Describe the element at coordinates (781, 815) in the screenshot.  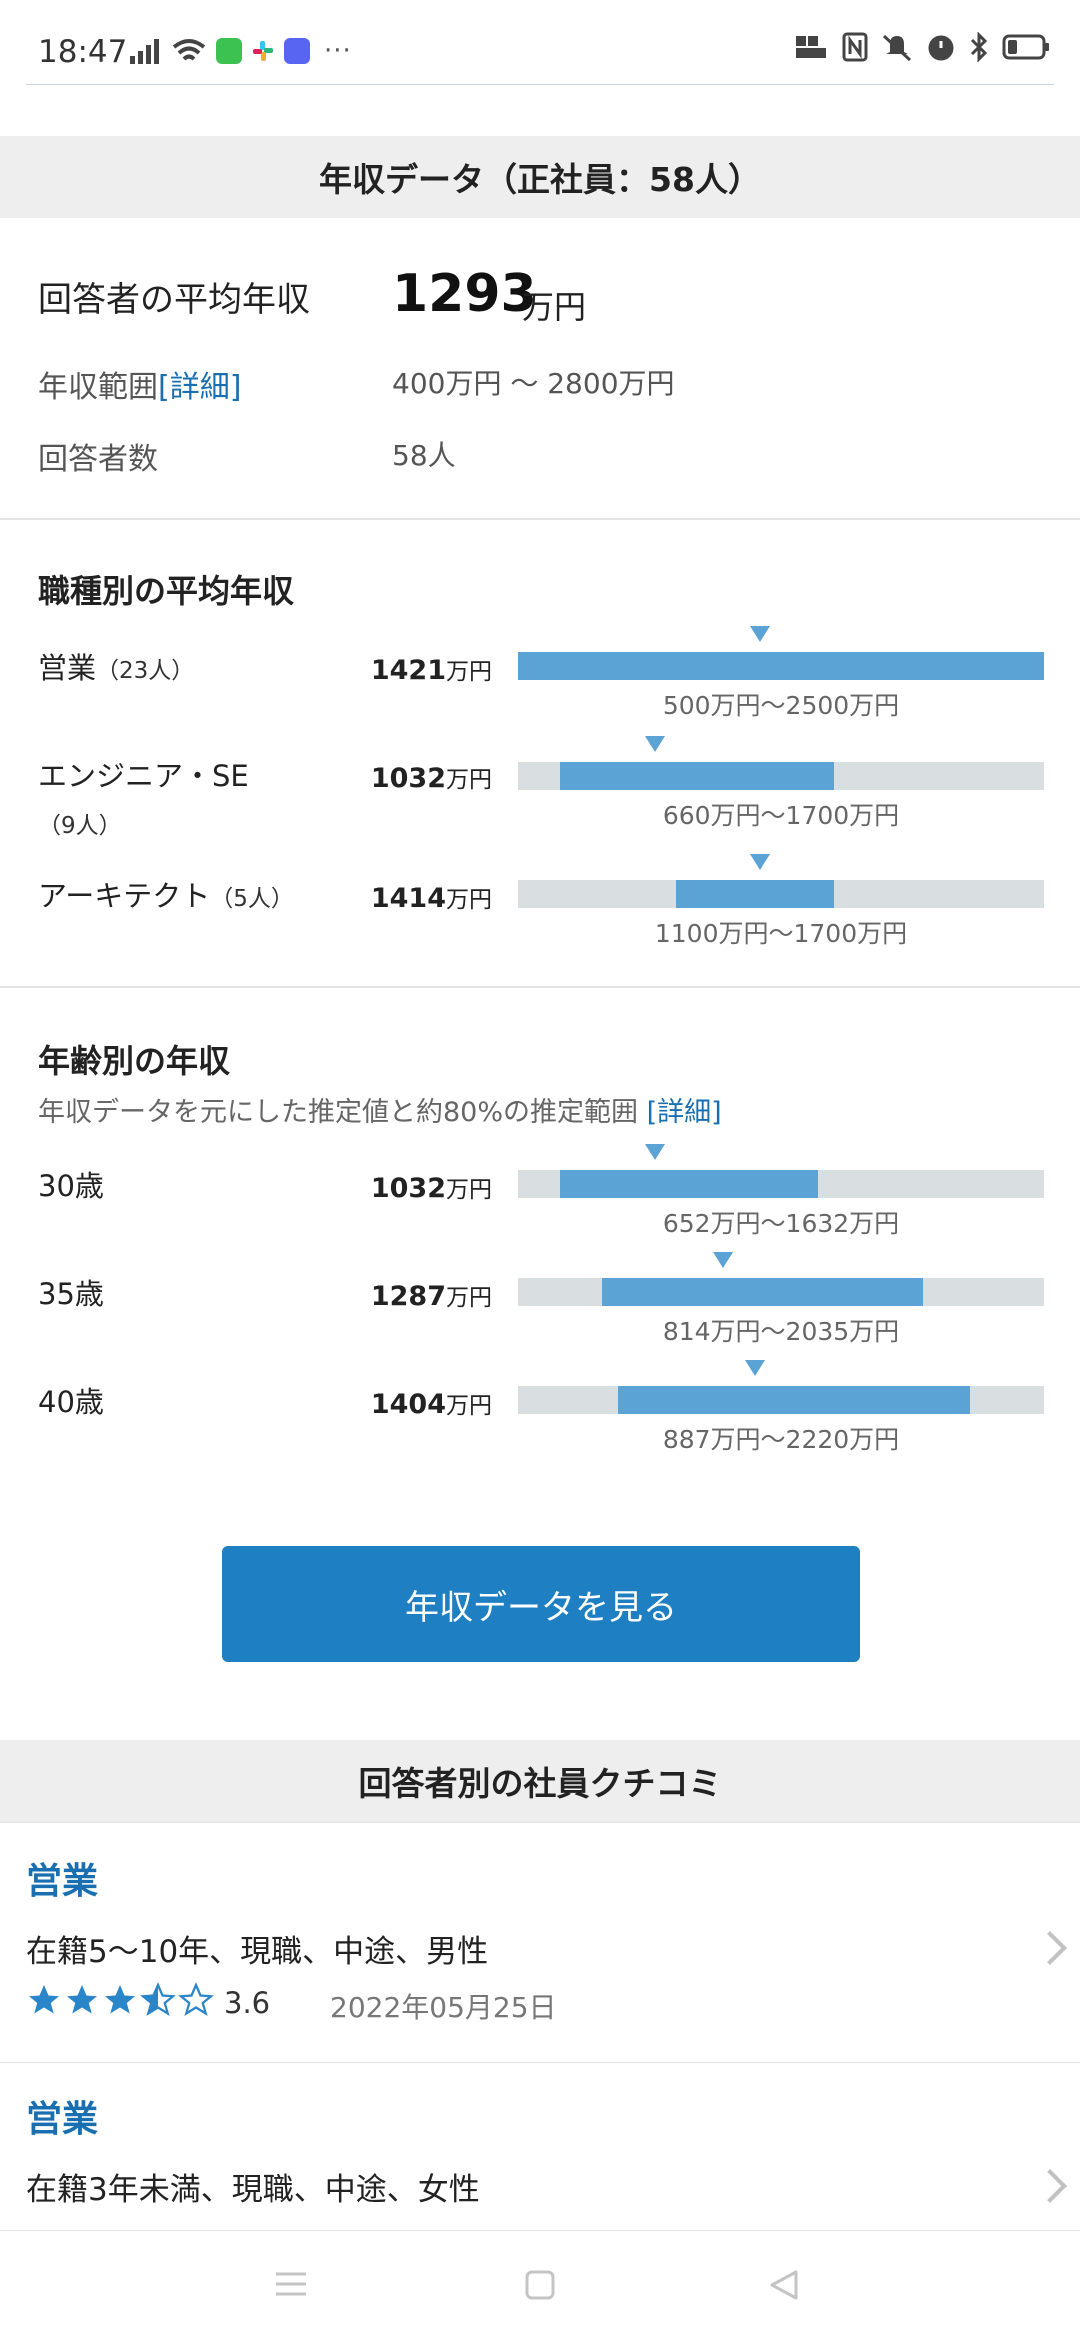
I see `job-row-range: 660万円〜1700万円` at that location.